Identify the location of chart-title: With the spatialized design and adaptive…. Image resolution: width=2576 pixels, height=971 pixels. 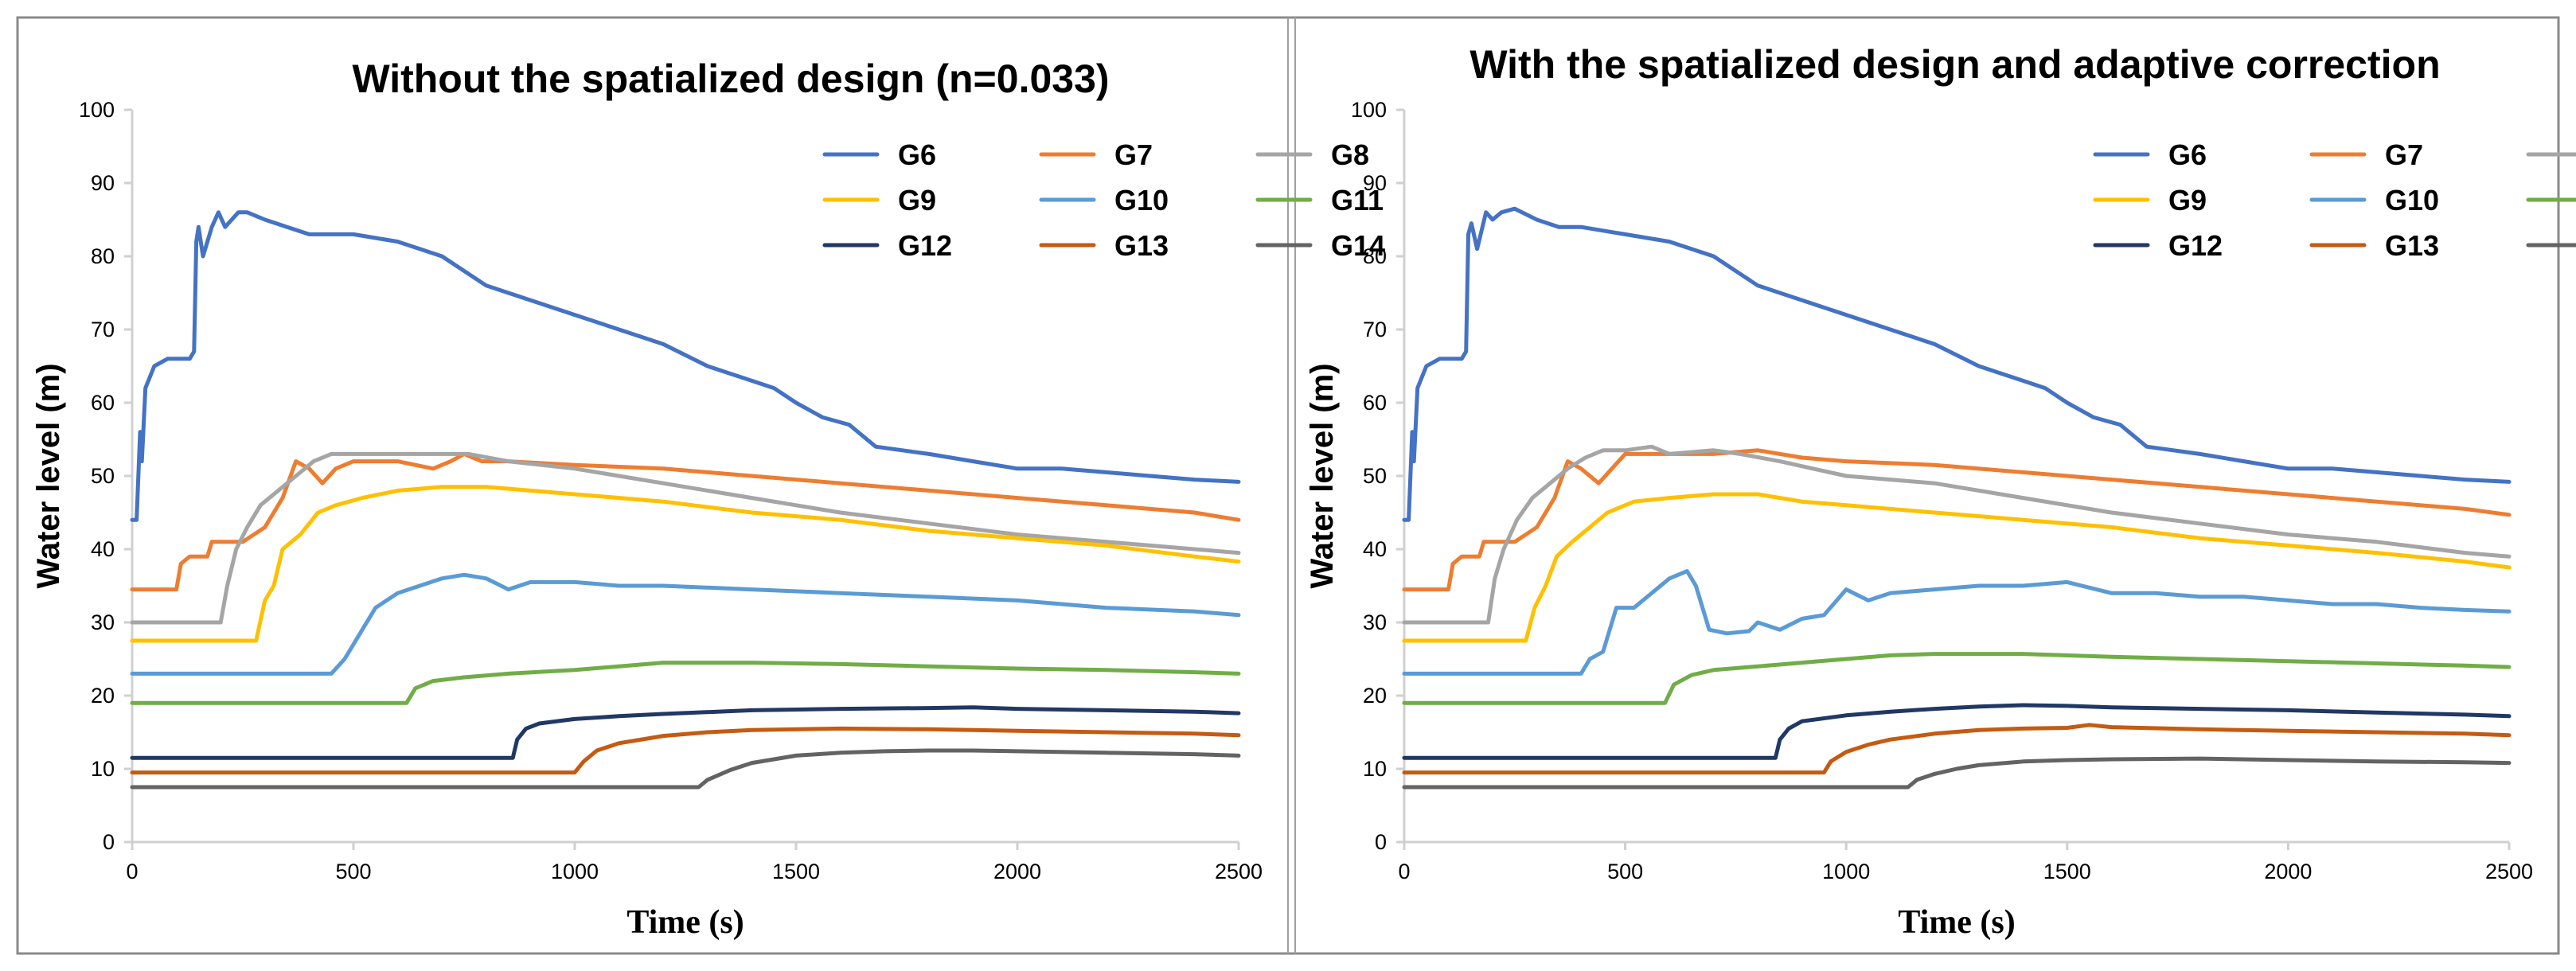
(1954, 64).